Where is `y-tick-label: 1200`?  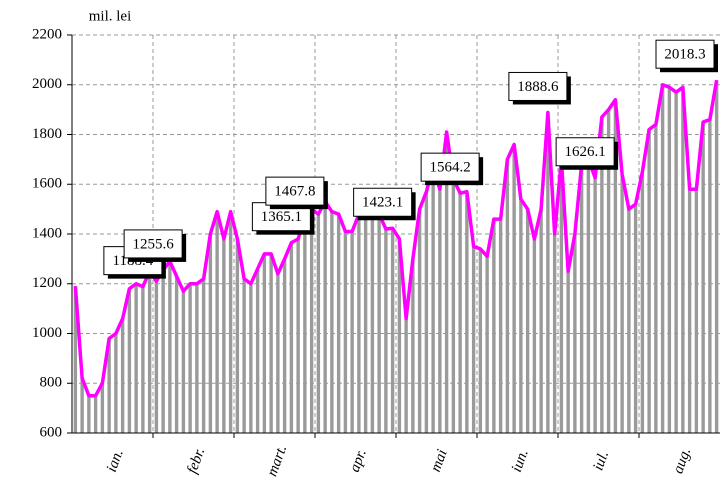 y-tick-label: 1200 is located at coordinates (47, 283).